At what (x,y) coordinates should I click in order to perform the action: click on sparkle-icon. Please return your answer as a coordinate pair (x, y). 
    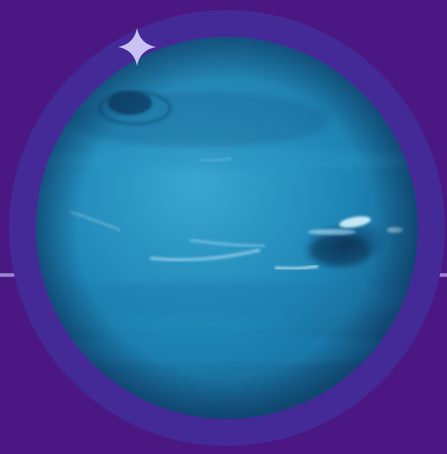
    Looking at the image, I should click on (137, 47).